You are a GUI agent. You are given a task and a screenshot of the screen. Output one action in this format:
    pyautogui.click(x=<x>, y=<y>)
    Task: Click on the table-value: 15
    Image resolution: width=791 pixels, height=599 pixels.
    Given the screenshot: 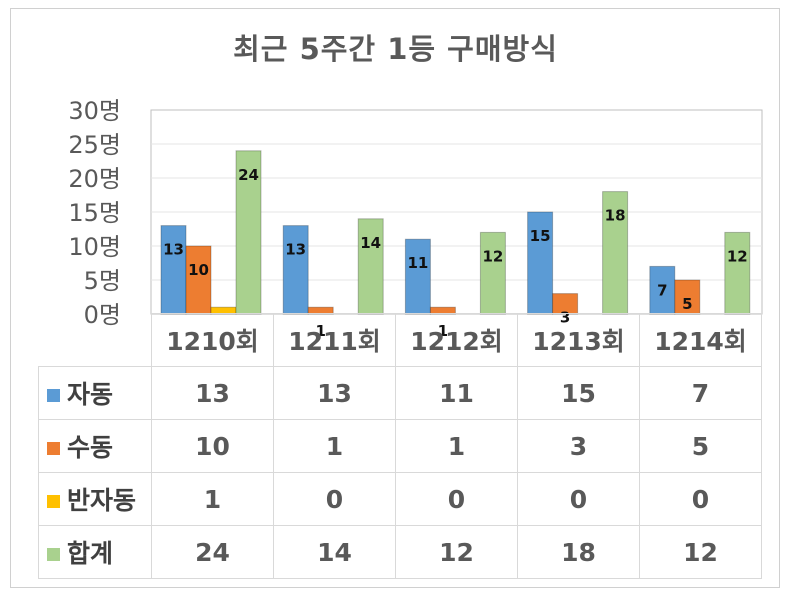 What is the action you would take?
    pyautogui.click(x=578, y=393)
    